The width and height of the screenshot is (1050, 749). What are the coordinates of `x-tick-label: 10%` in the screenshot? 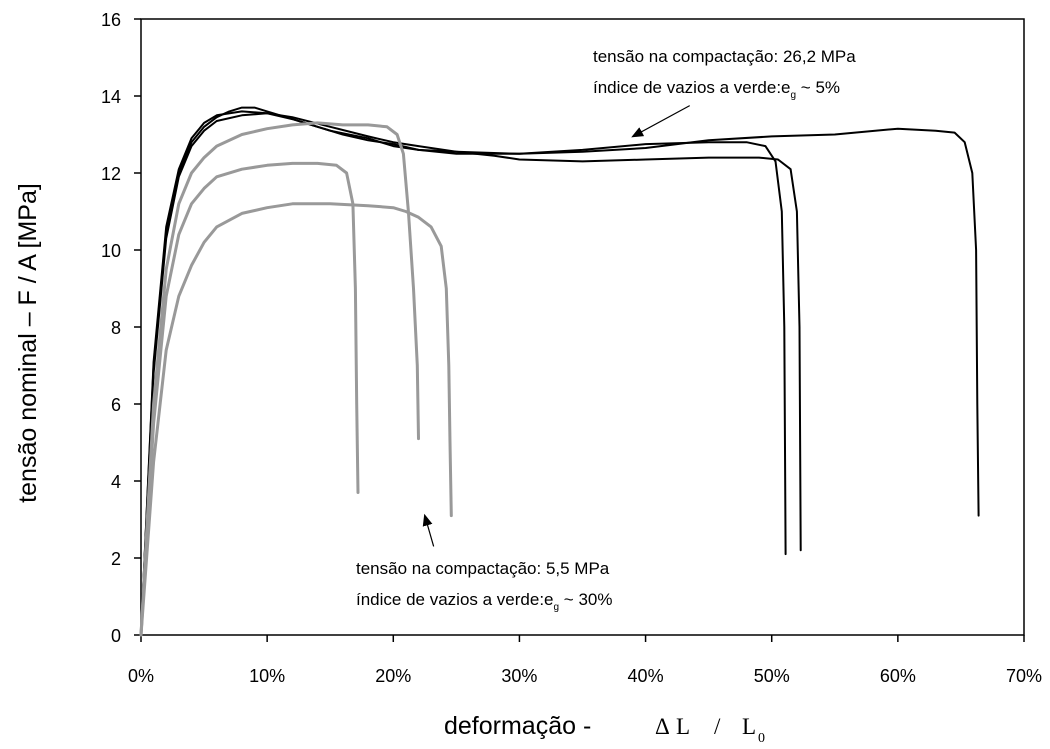 It's located at (267, 676).